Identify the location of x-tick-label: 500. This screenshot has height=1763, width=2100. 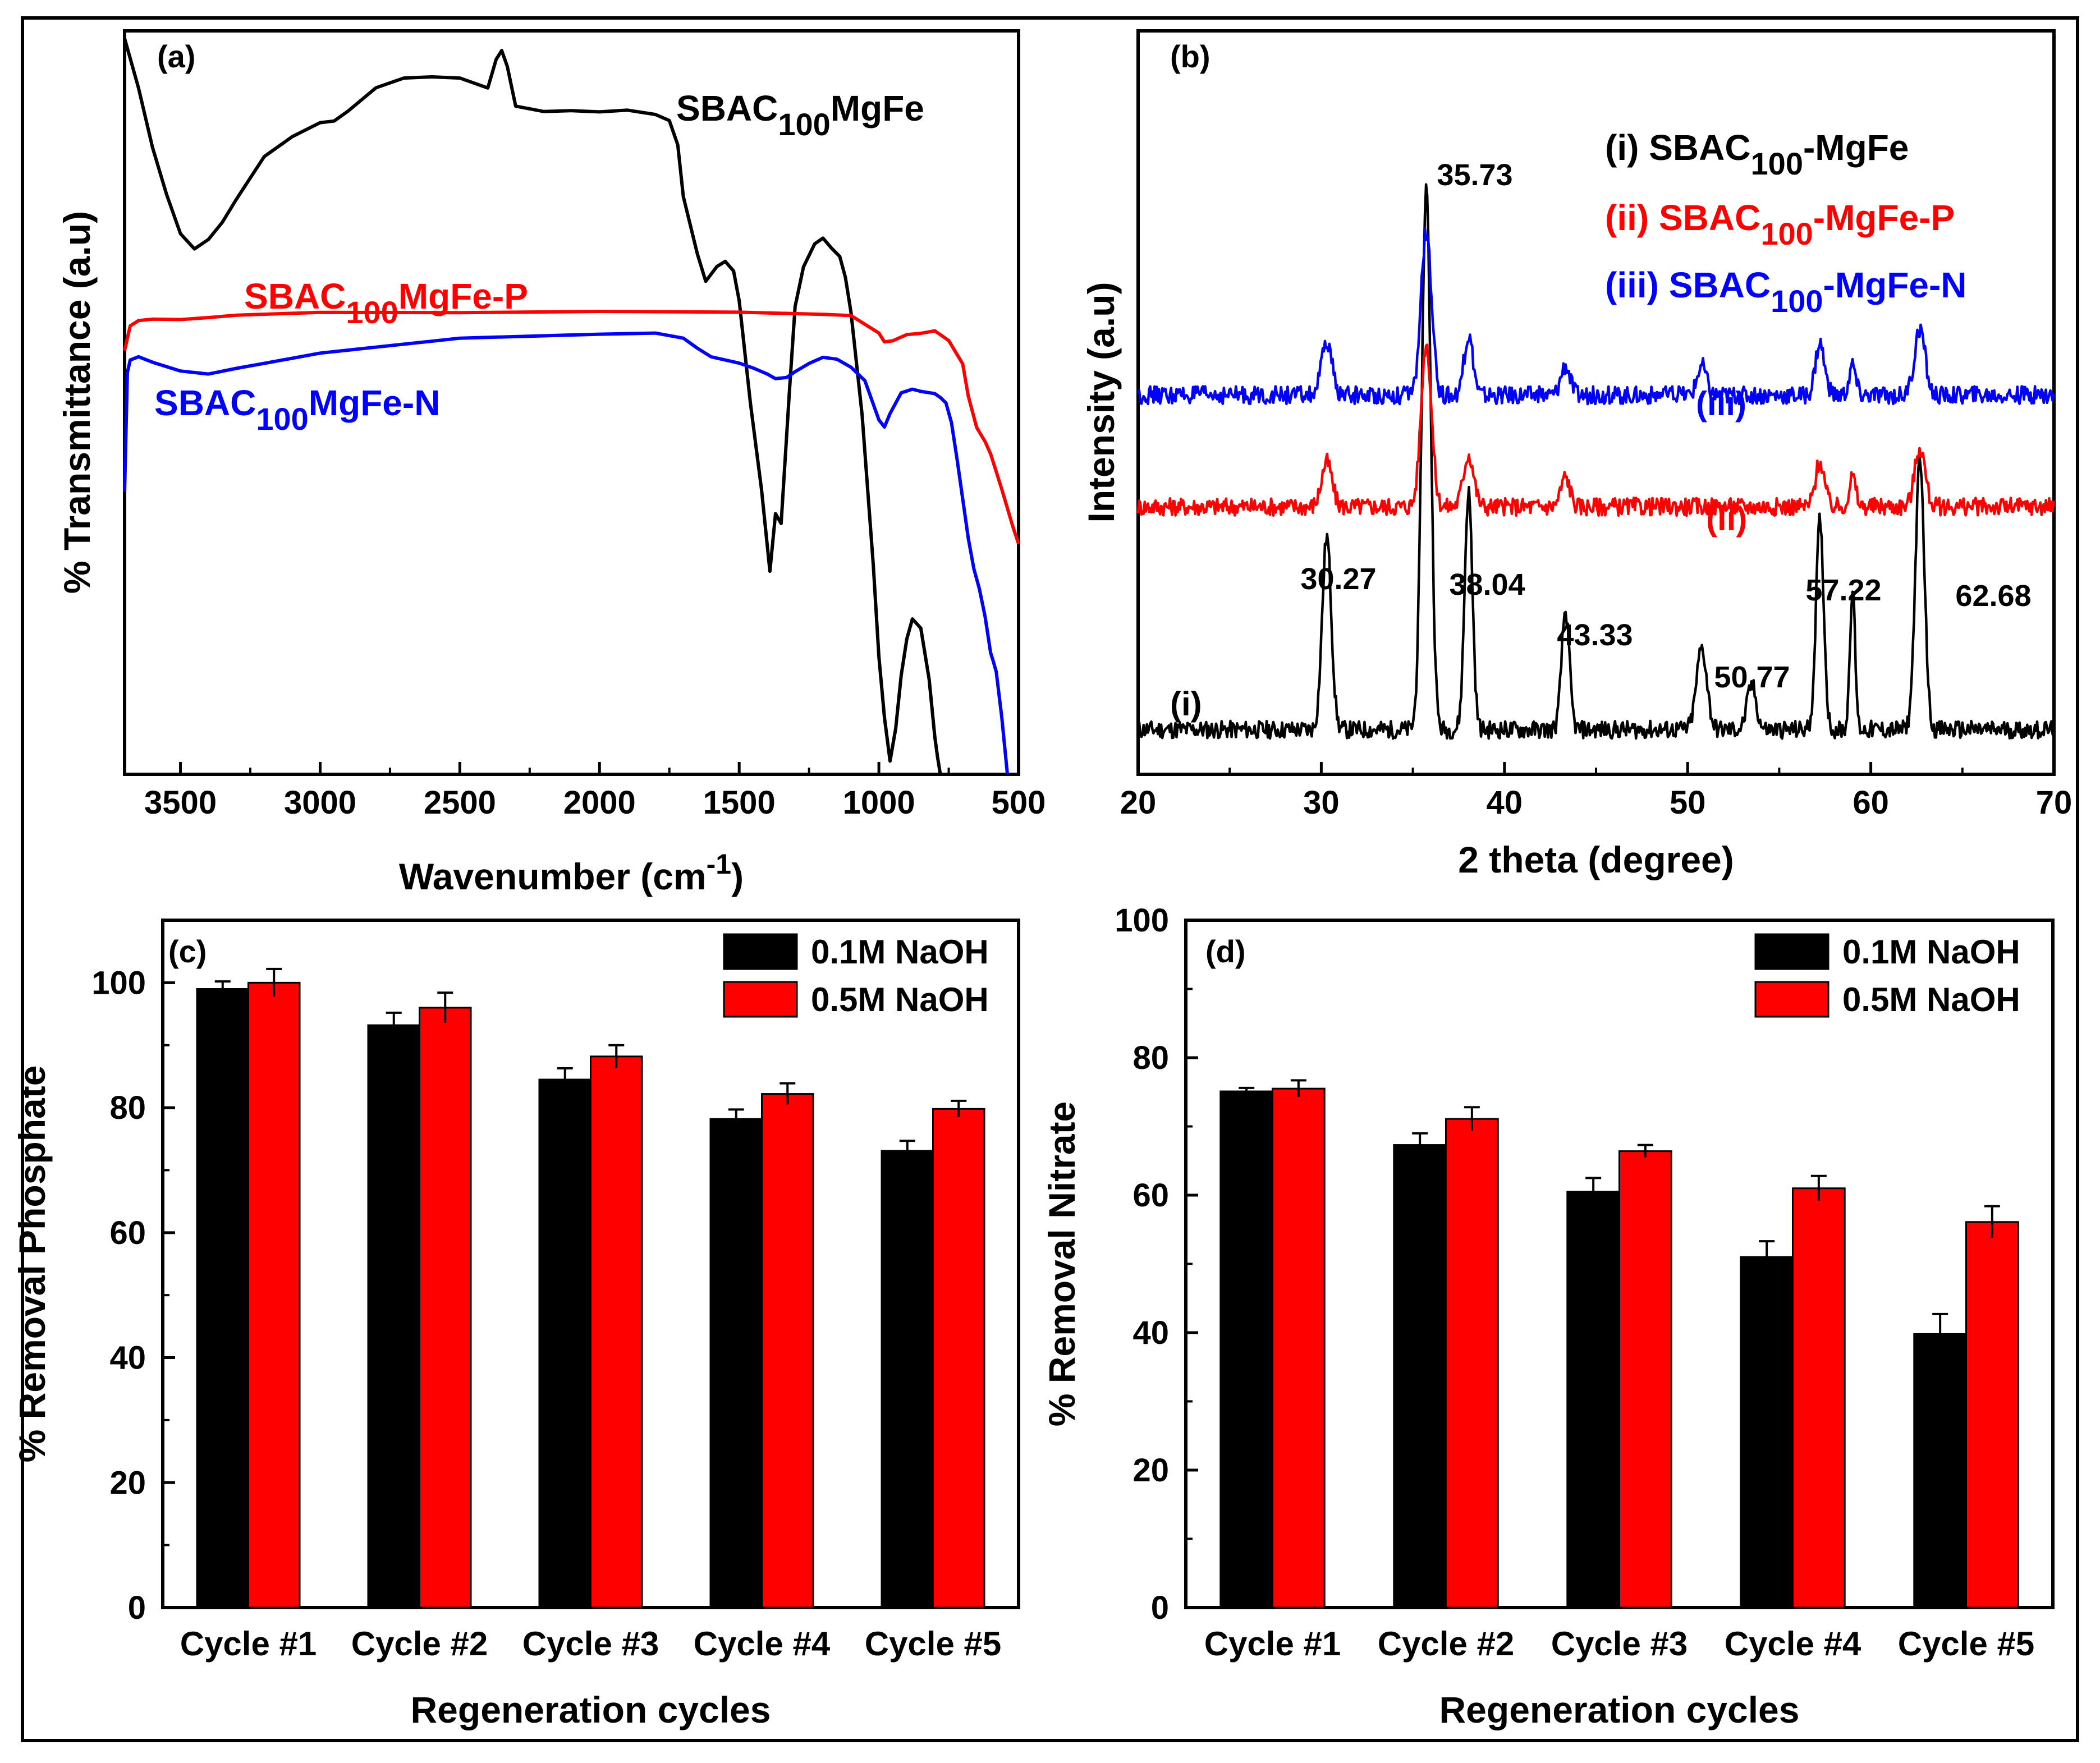
(1019, 803).